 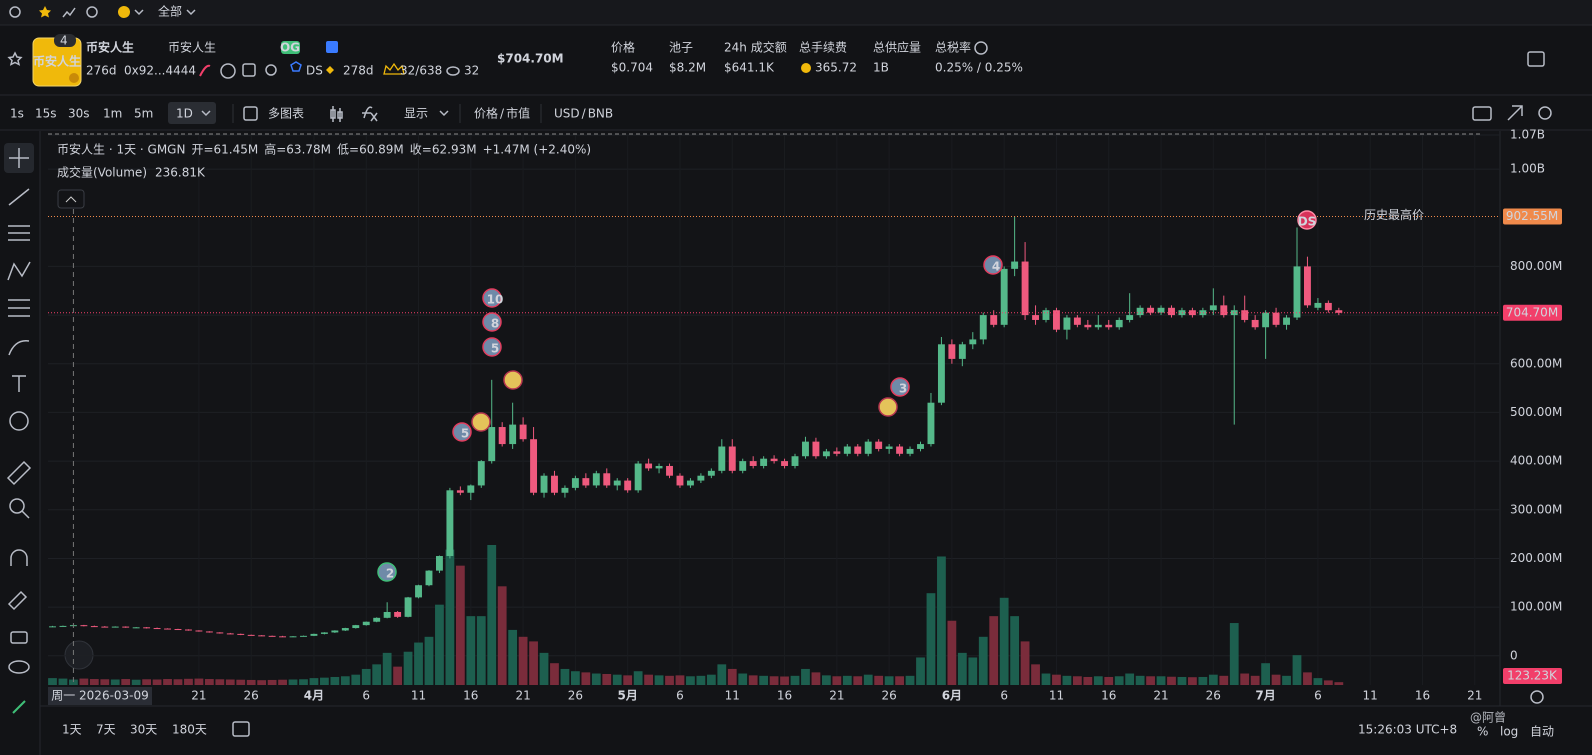 What do you see at coordinates (471, 71) in the screenshot?
I see `watchers: 32` at bounding box center [471, 71].